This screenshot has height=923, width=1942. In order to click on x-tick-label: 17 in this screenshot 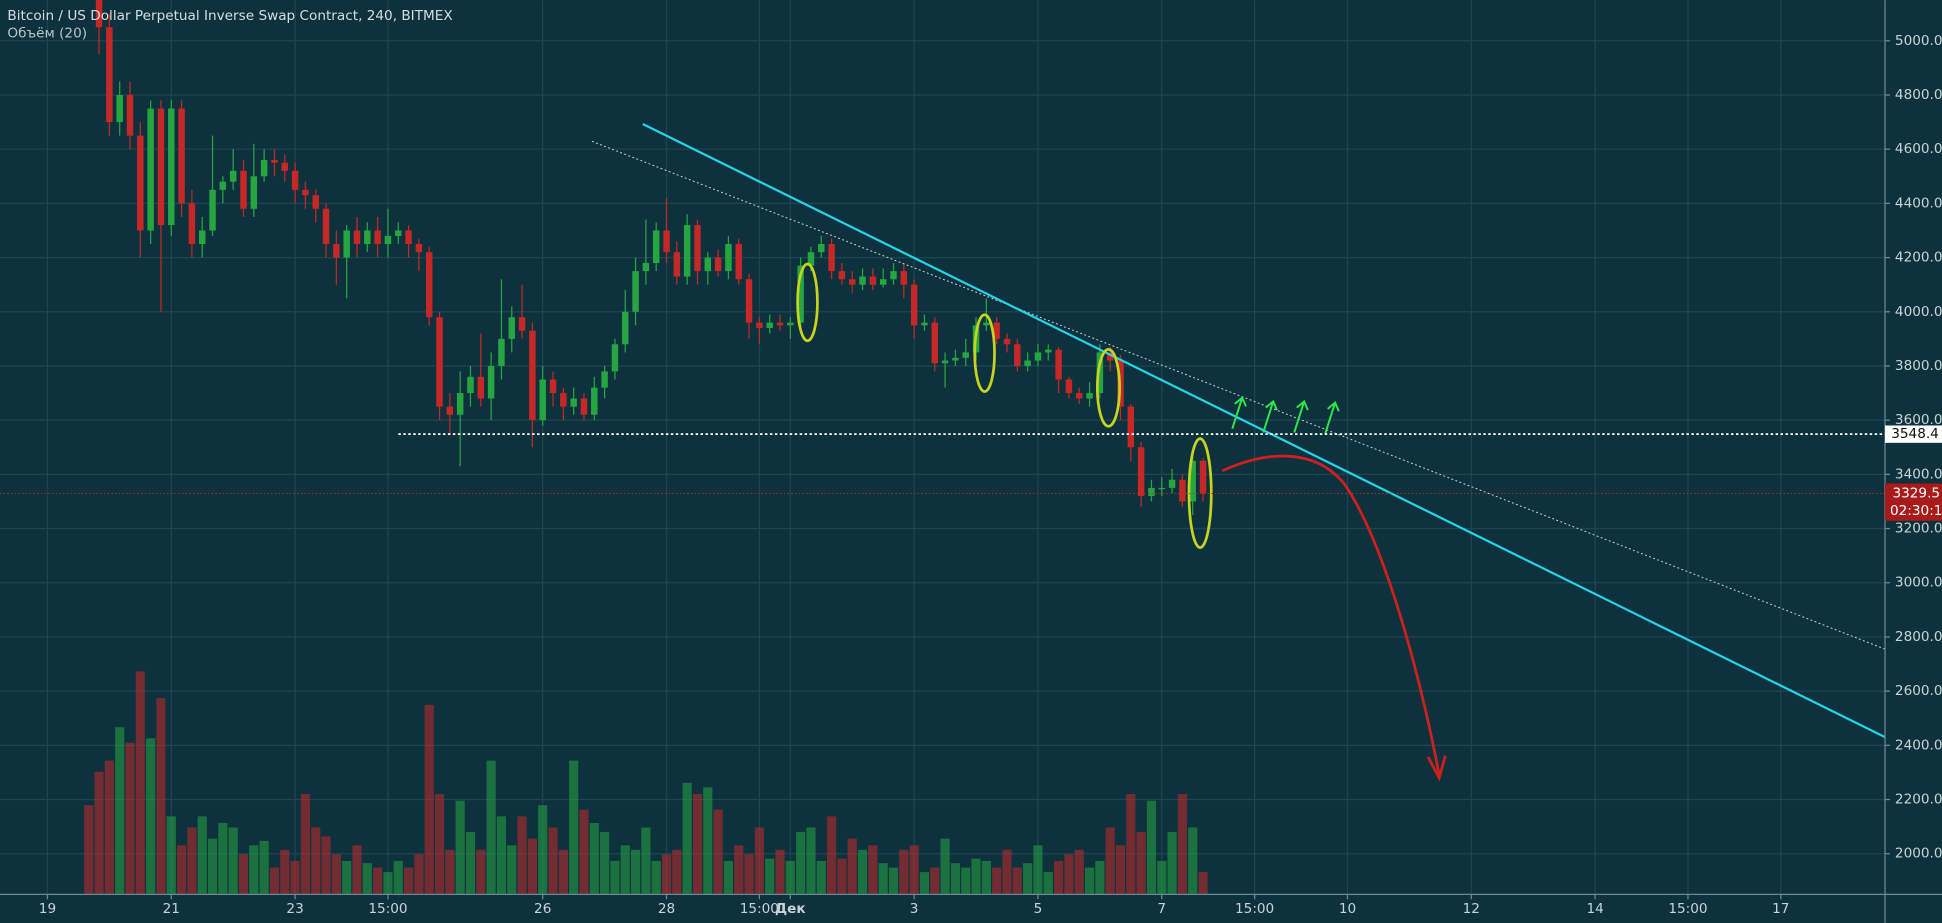, I will do `click(1780, 909)`.